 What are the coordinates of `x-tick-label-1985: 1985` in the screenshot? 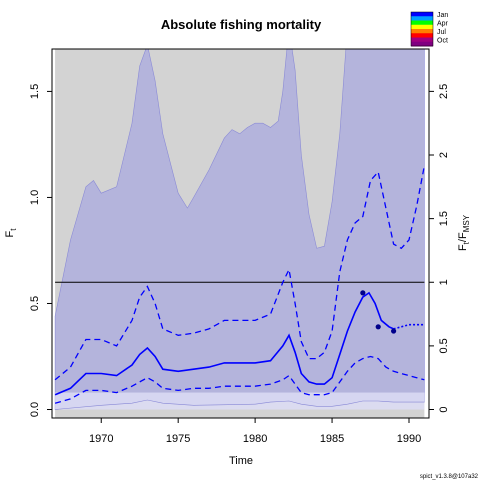 It's located at (332, 439).